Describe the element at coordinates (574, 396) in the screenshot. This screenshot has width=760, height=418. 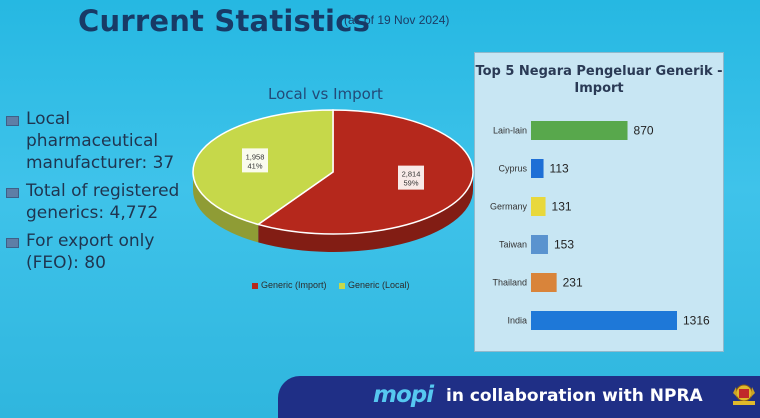
I see `footer-text: in collaboration with NPRA` at that location.